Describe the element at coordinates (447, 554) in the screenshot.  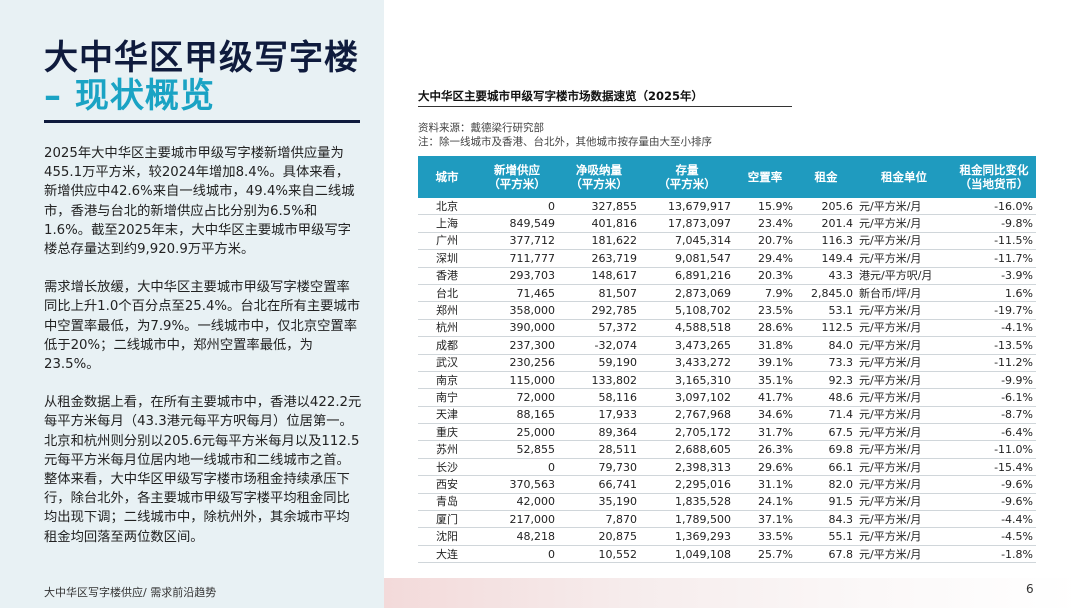
I see `cell-city: 大连` at that location.